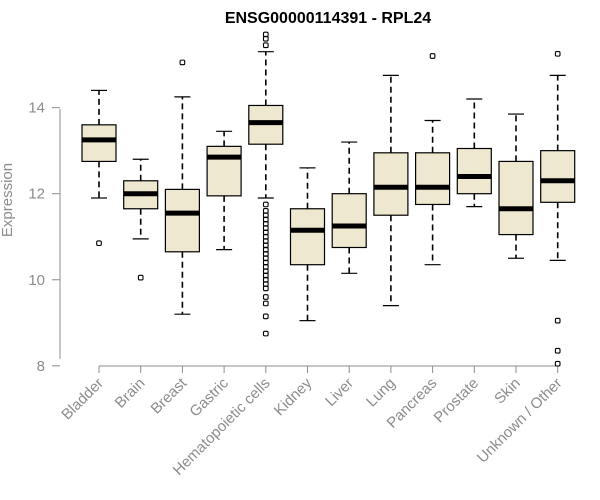 This screenshot has width=600, height=500. What do you see at coordinates (8, 200) in the screenshot?
I see `y-axis-label: Expression` at bounding box center [8, 200].